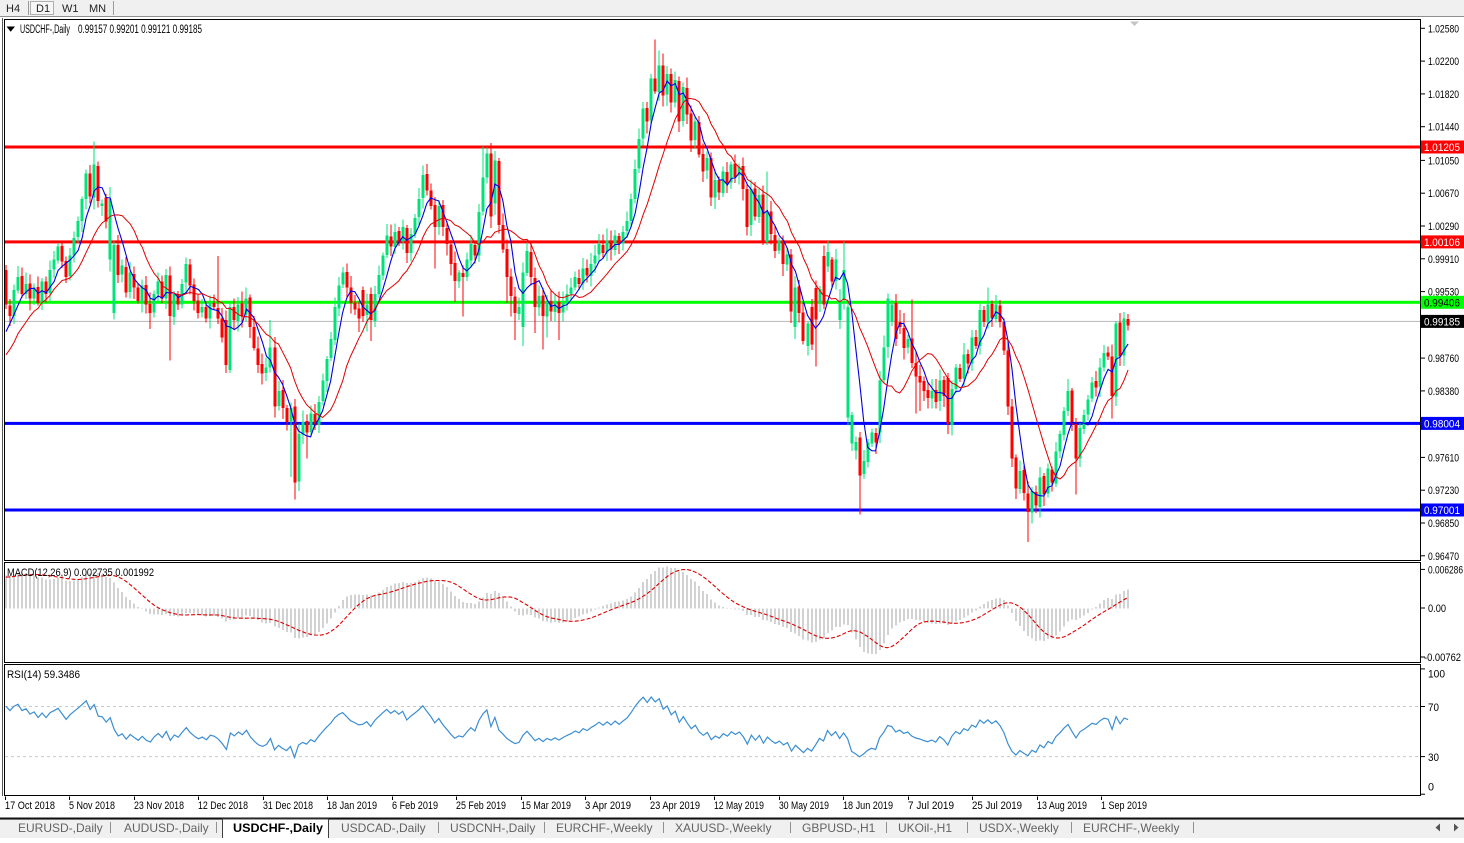  Describe the element at coordinates (1443, 491) in the screenshot. I see `svg-text: 0.97230` at that location.